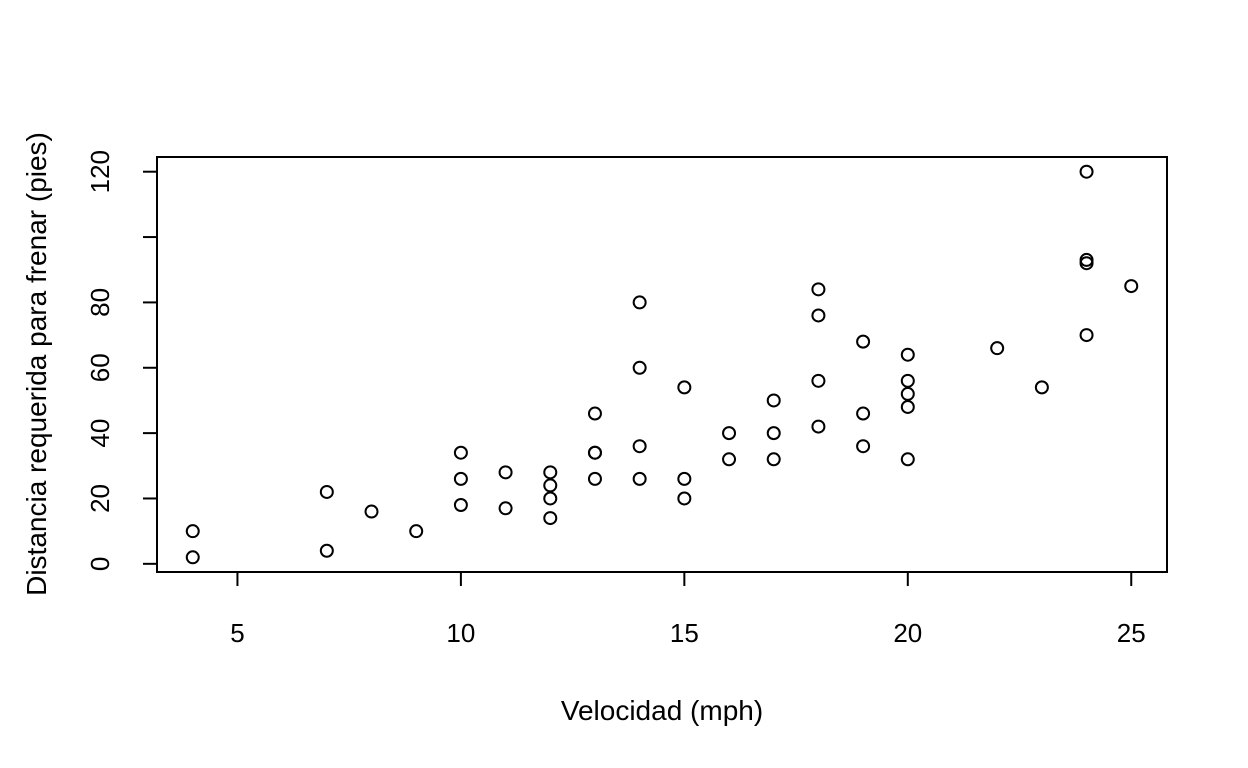  I want to click on y-tick-label: 0, so click(100, 564).